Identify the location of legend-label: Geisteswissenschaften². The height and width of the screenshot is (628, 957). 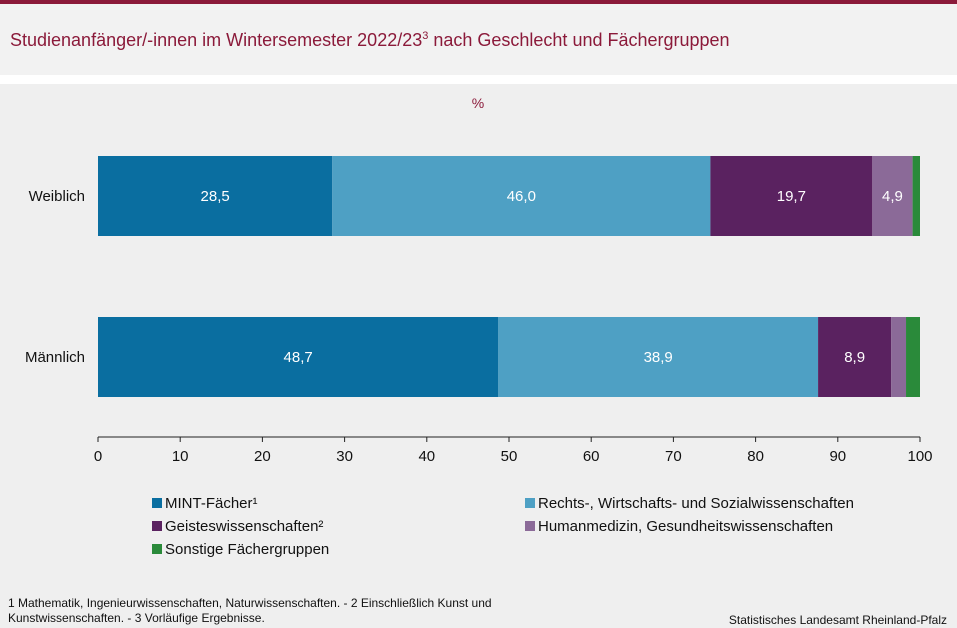
(244, 526).